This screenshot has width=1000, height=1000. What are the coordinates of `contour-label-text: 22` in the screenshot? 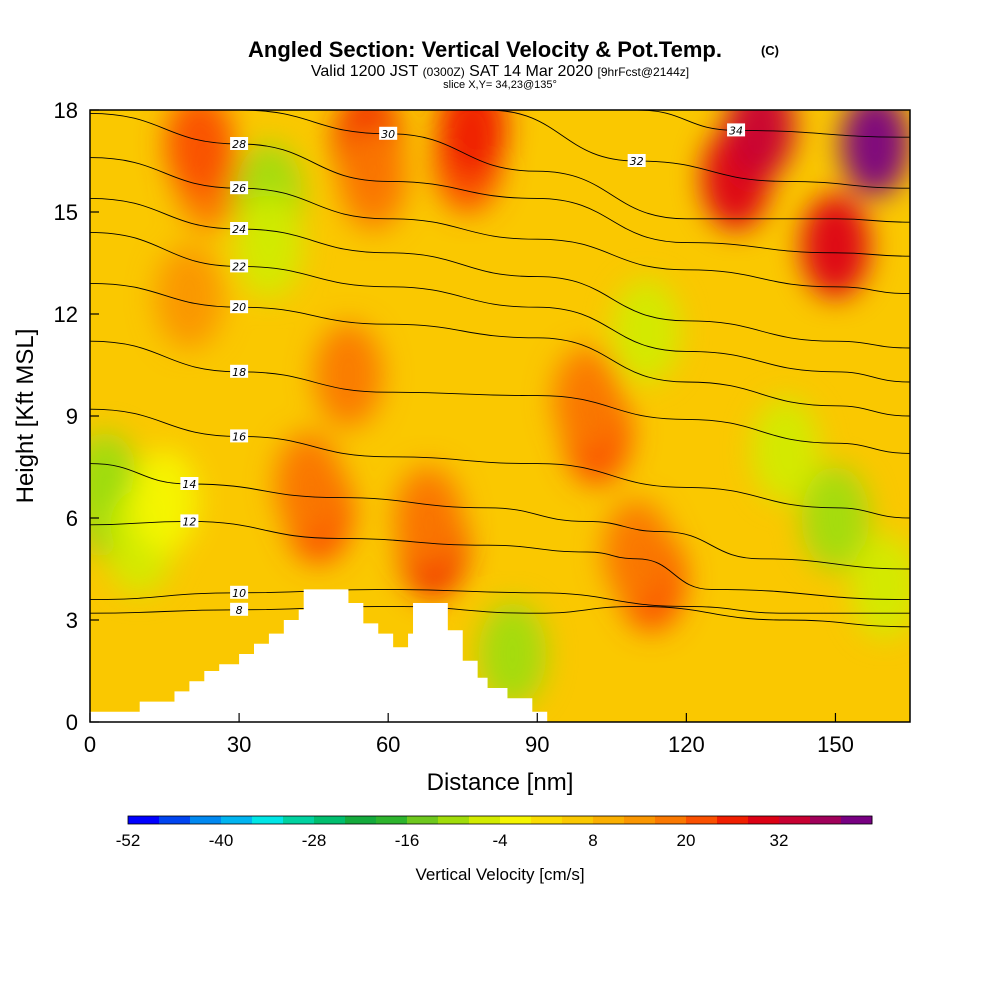 It's located at (239, 266).